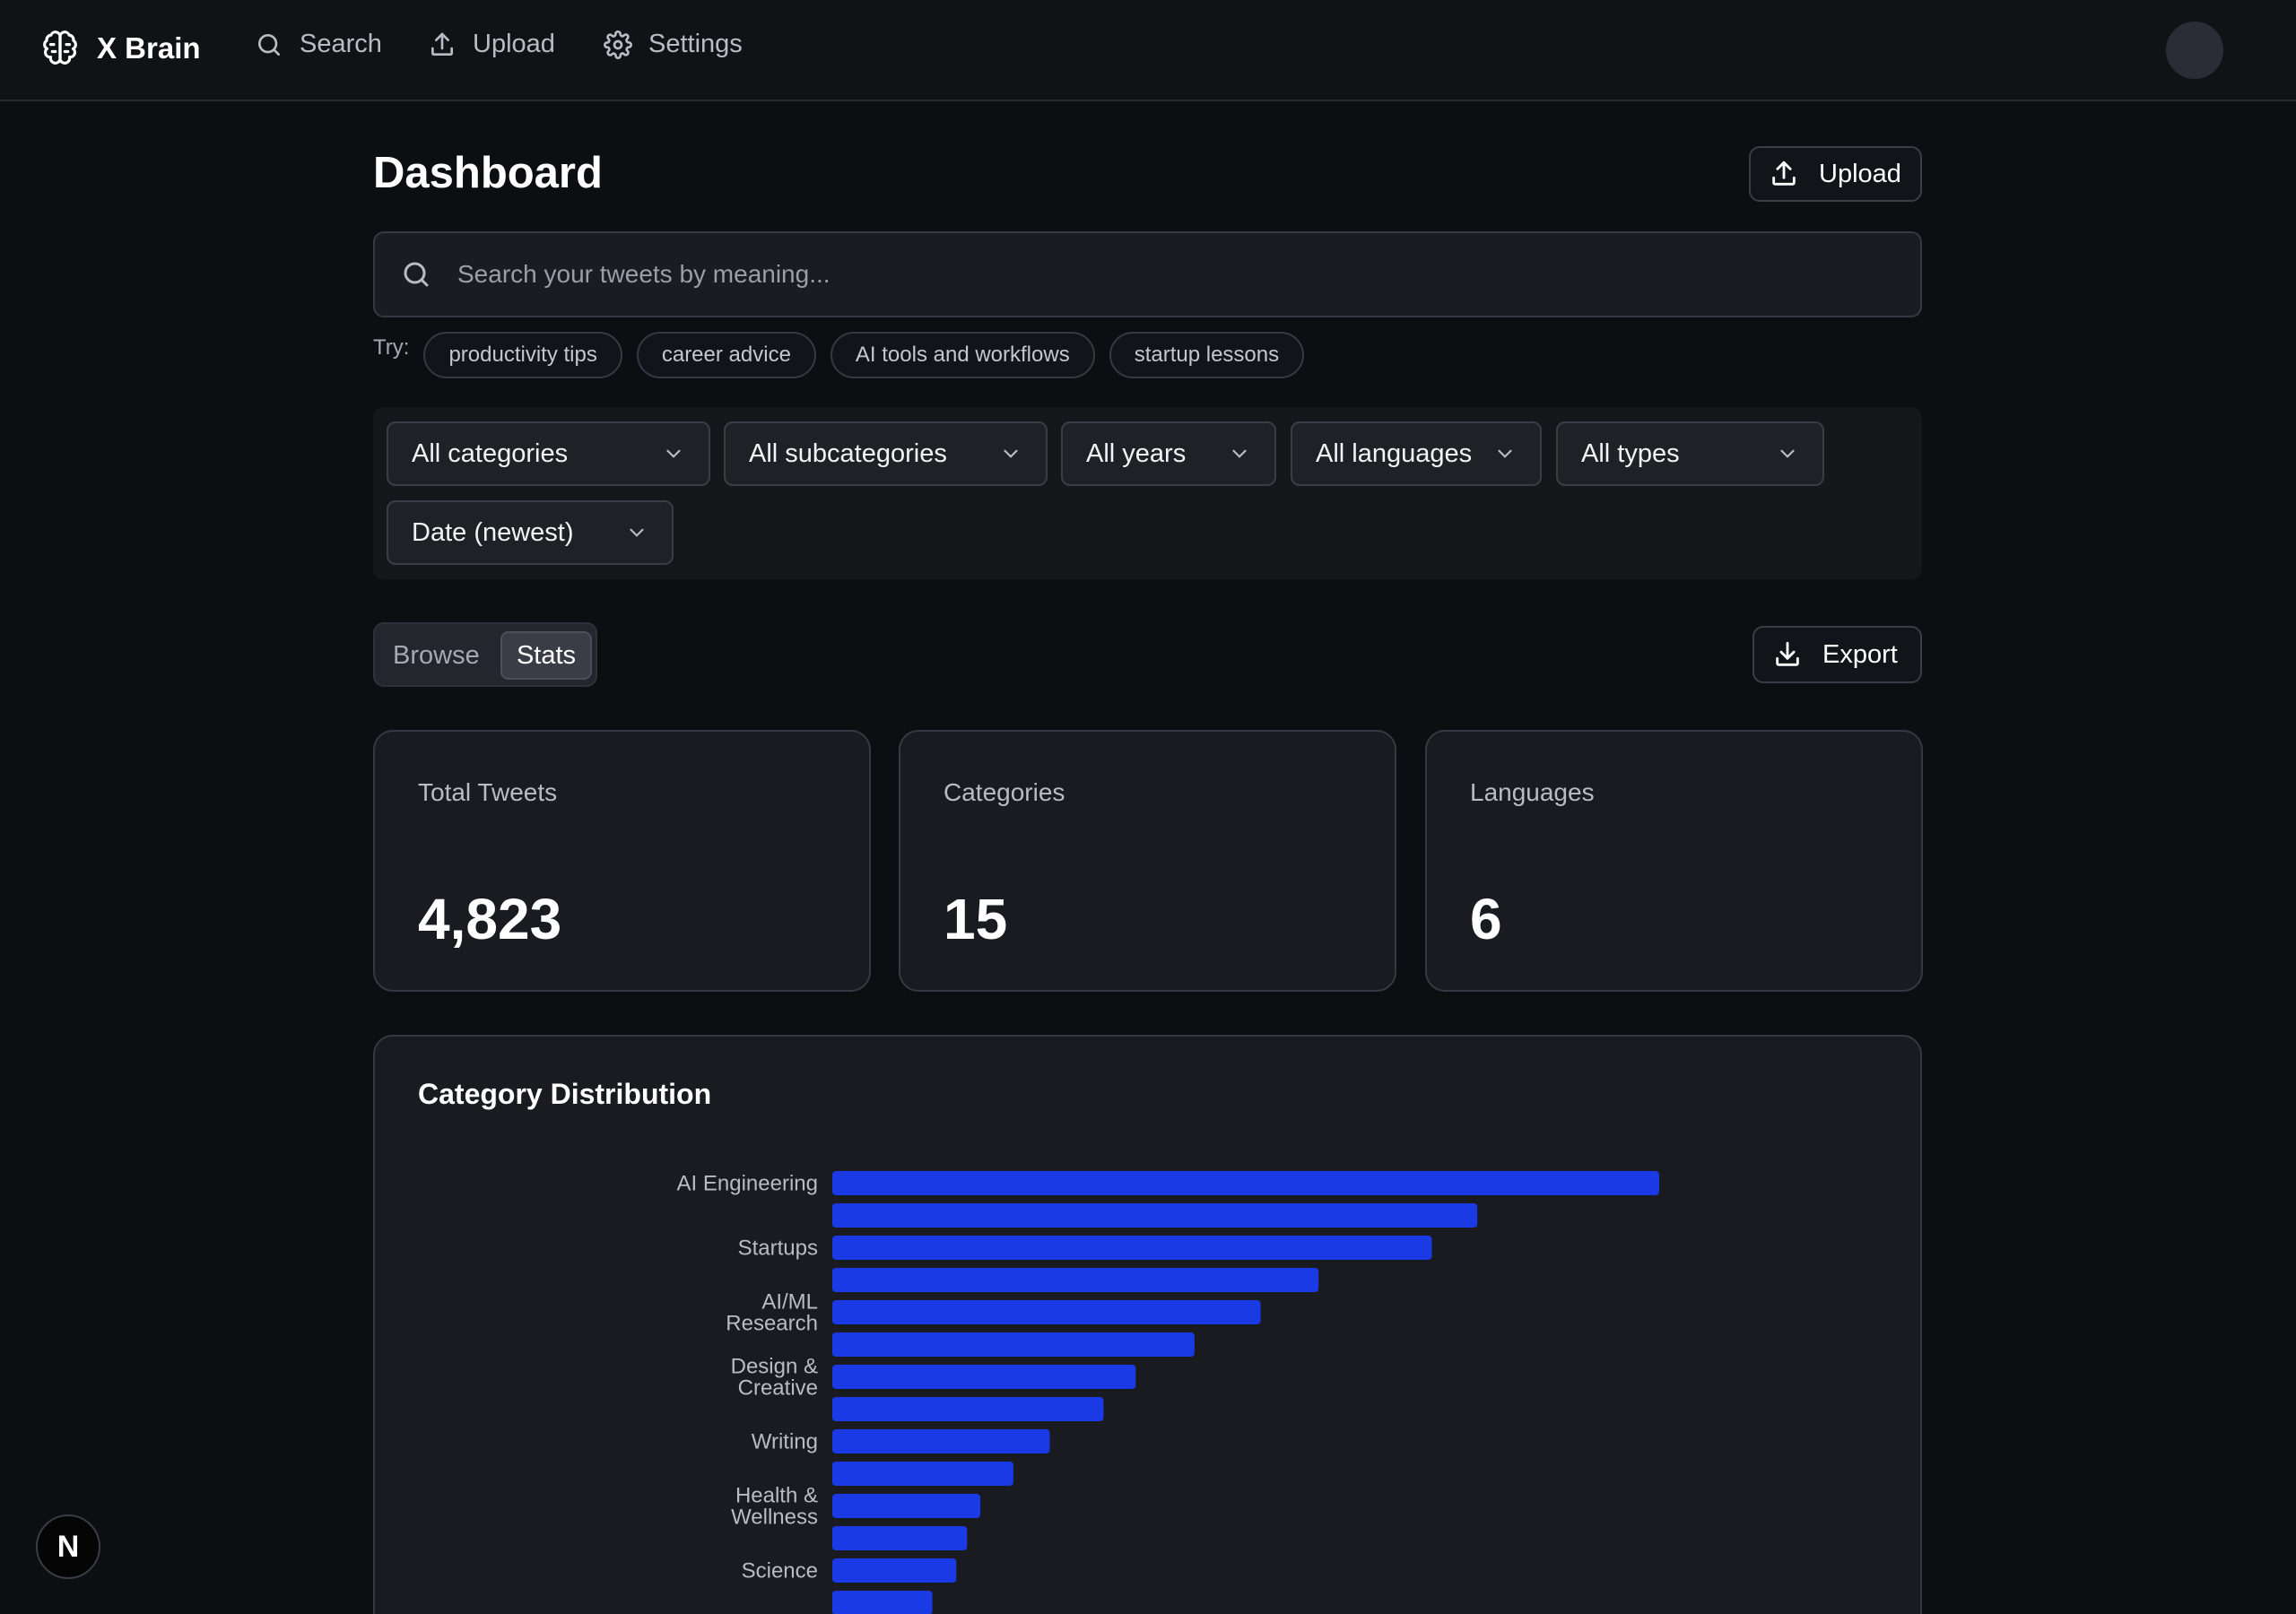  I want to click on sort-select: Date (newest), so click(530, 532).